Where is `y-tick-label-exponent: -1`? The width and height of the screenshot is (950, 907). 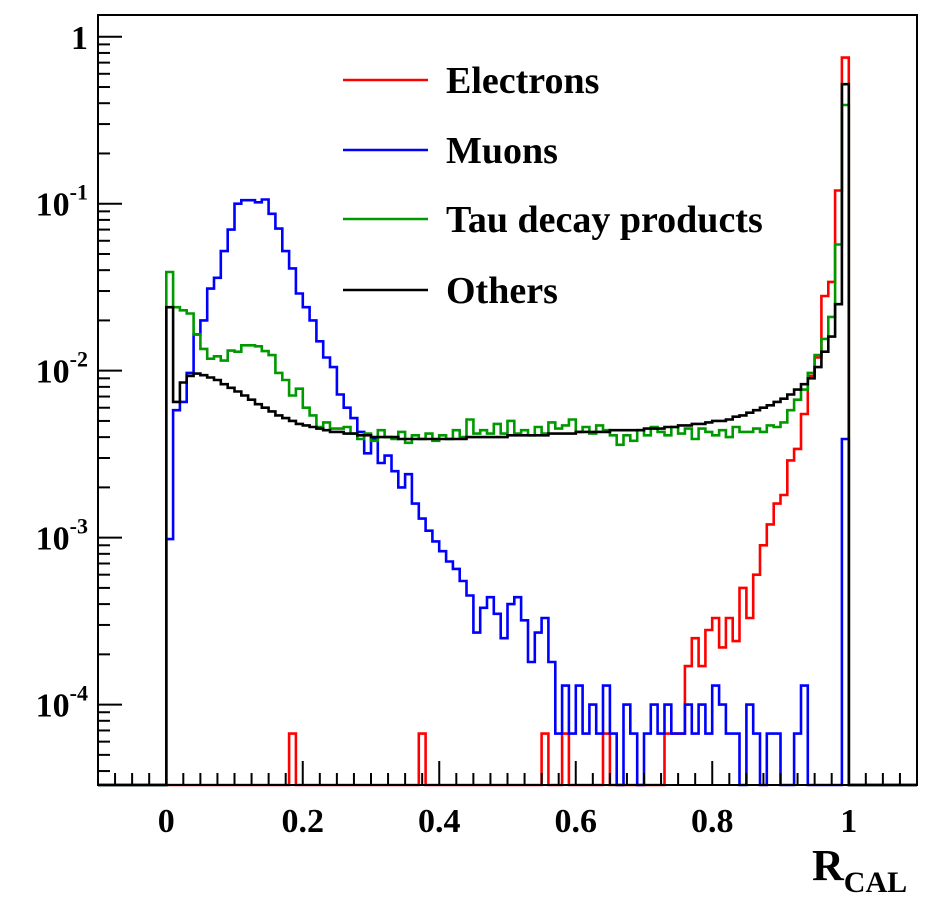
y-tick-label-exponent: -1 is located at coordinates (79, 192).